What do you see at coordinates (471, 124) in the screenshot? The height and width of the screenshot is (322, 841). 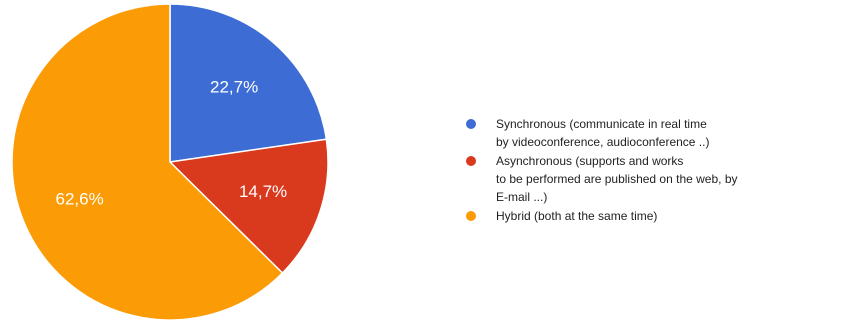 I see `legend-marker-synchronous` at bounding box center [471, 124].